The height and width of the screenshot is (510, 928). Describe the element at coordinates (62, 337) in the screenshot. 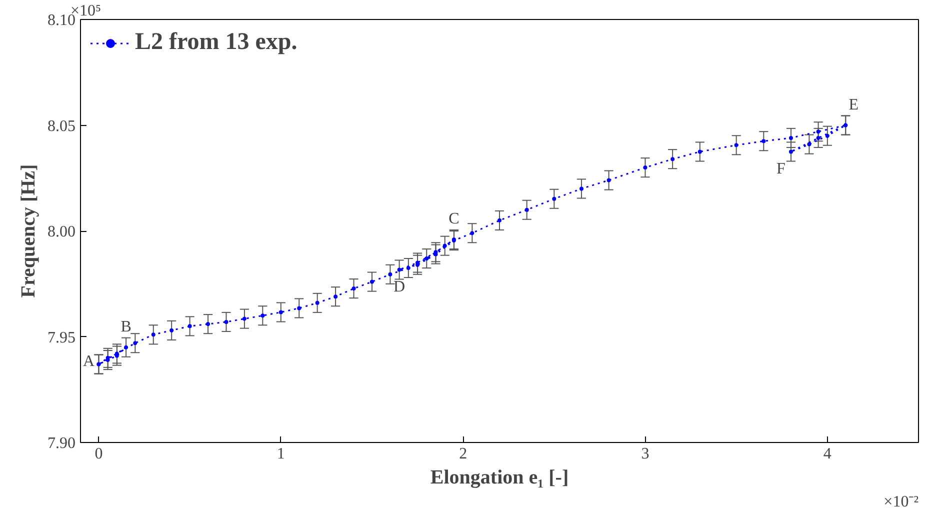

I see `y-tick-label: 7.95` at that location.